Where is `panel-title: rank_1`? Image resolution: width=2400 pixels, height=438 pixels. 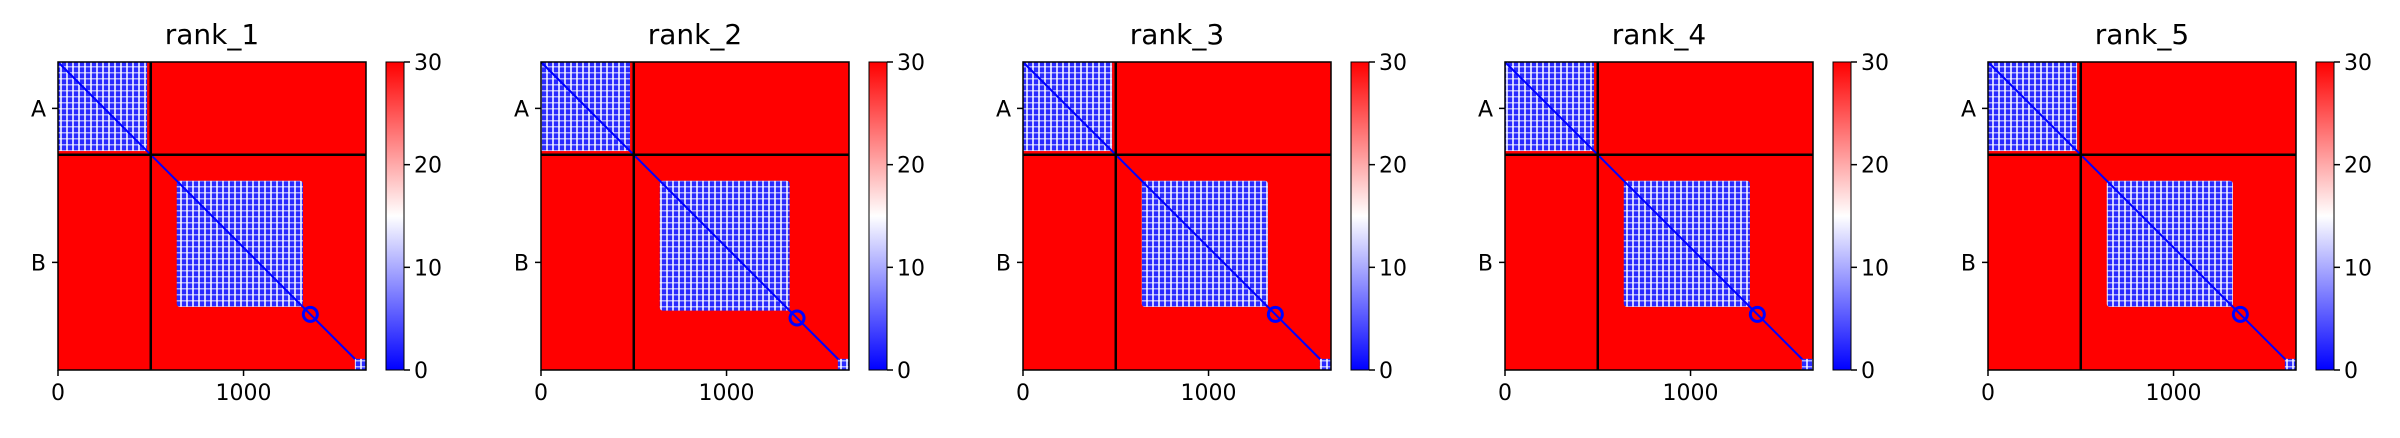
panel-title: rank_1 is located at coordinates (212, 34).